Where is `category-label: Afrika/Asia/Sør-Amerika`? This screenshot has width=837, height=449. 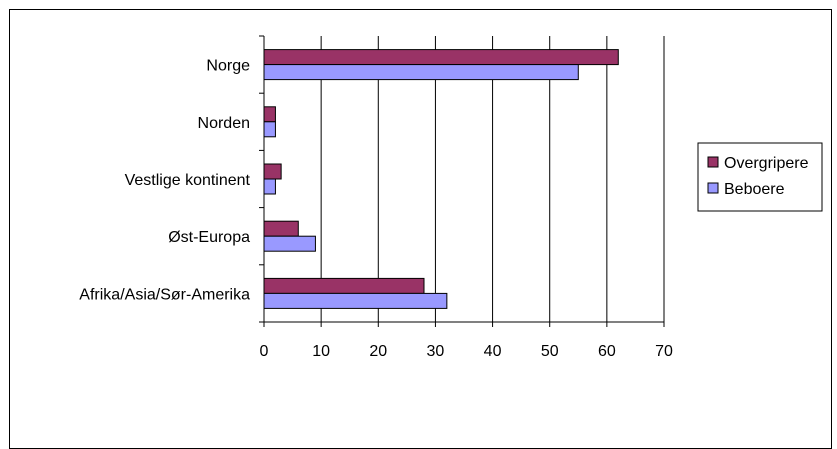 category-label: Afrika/Asia/Sør-Amerika is located at coordinates (164, 294).